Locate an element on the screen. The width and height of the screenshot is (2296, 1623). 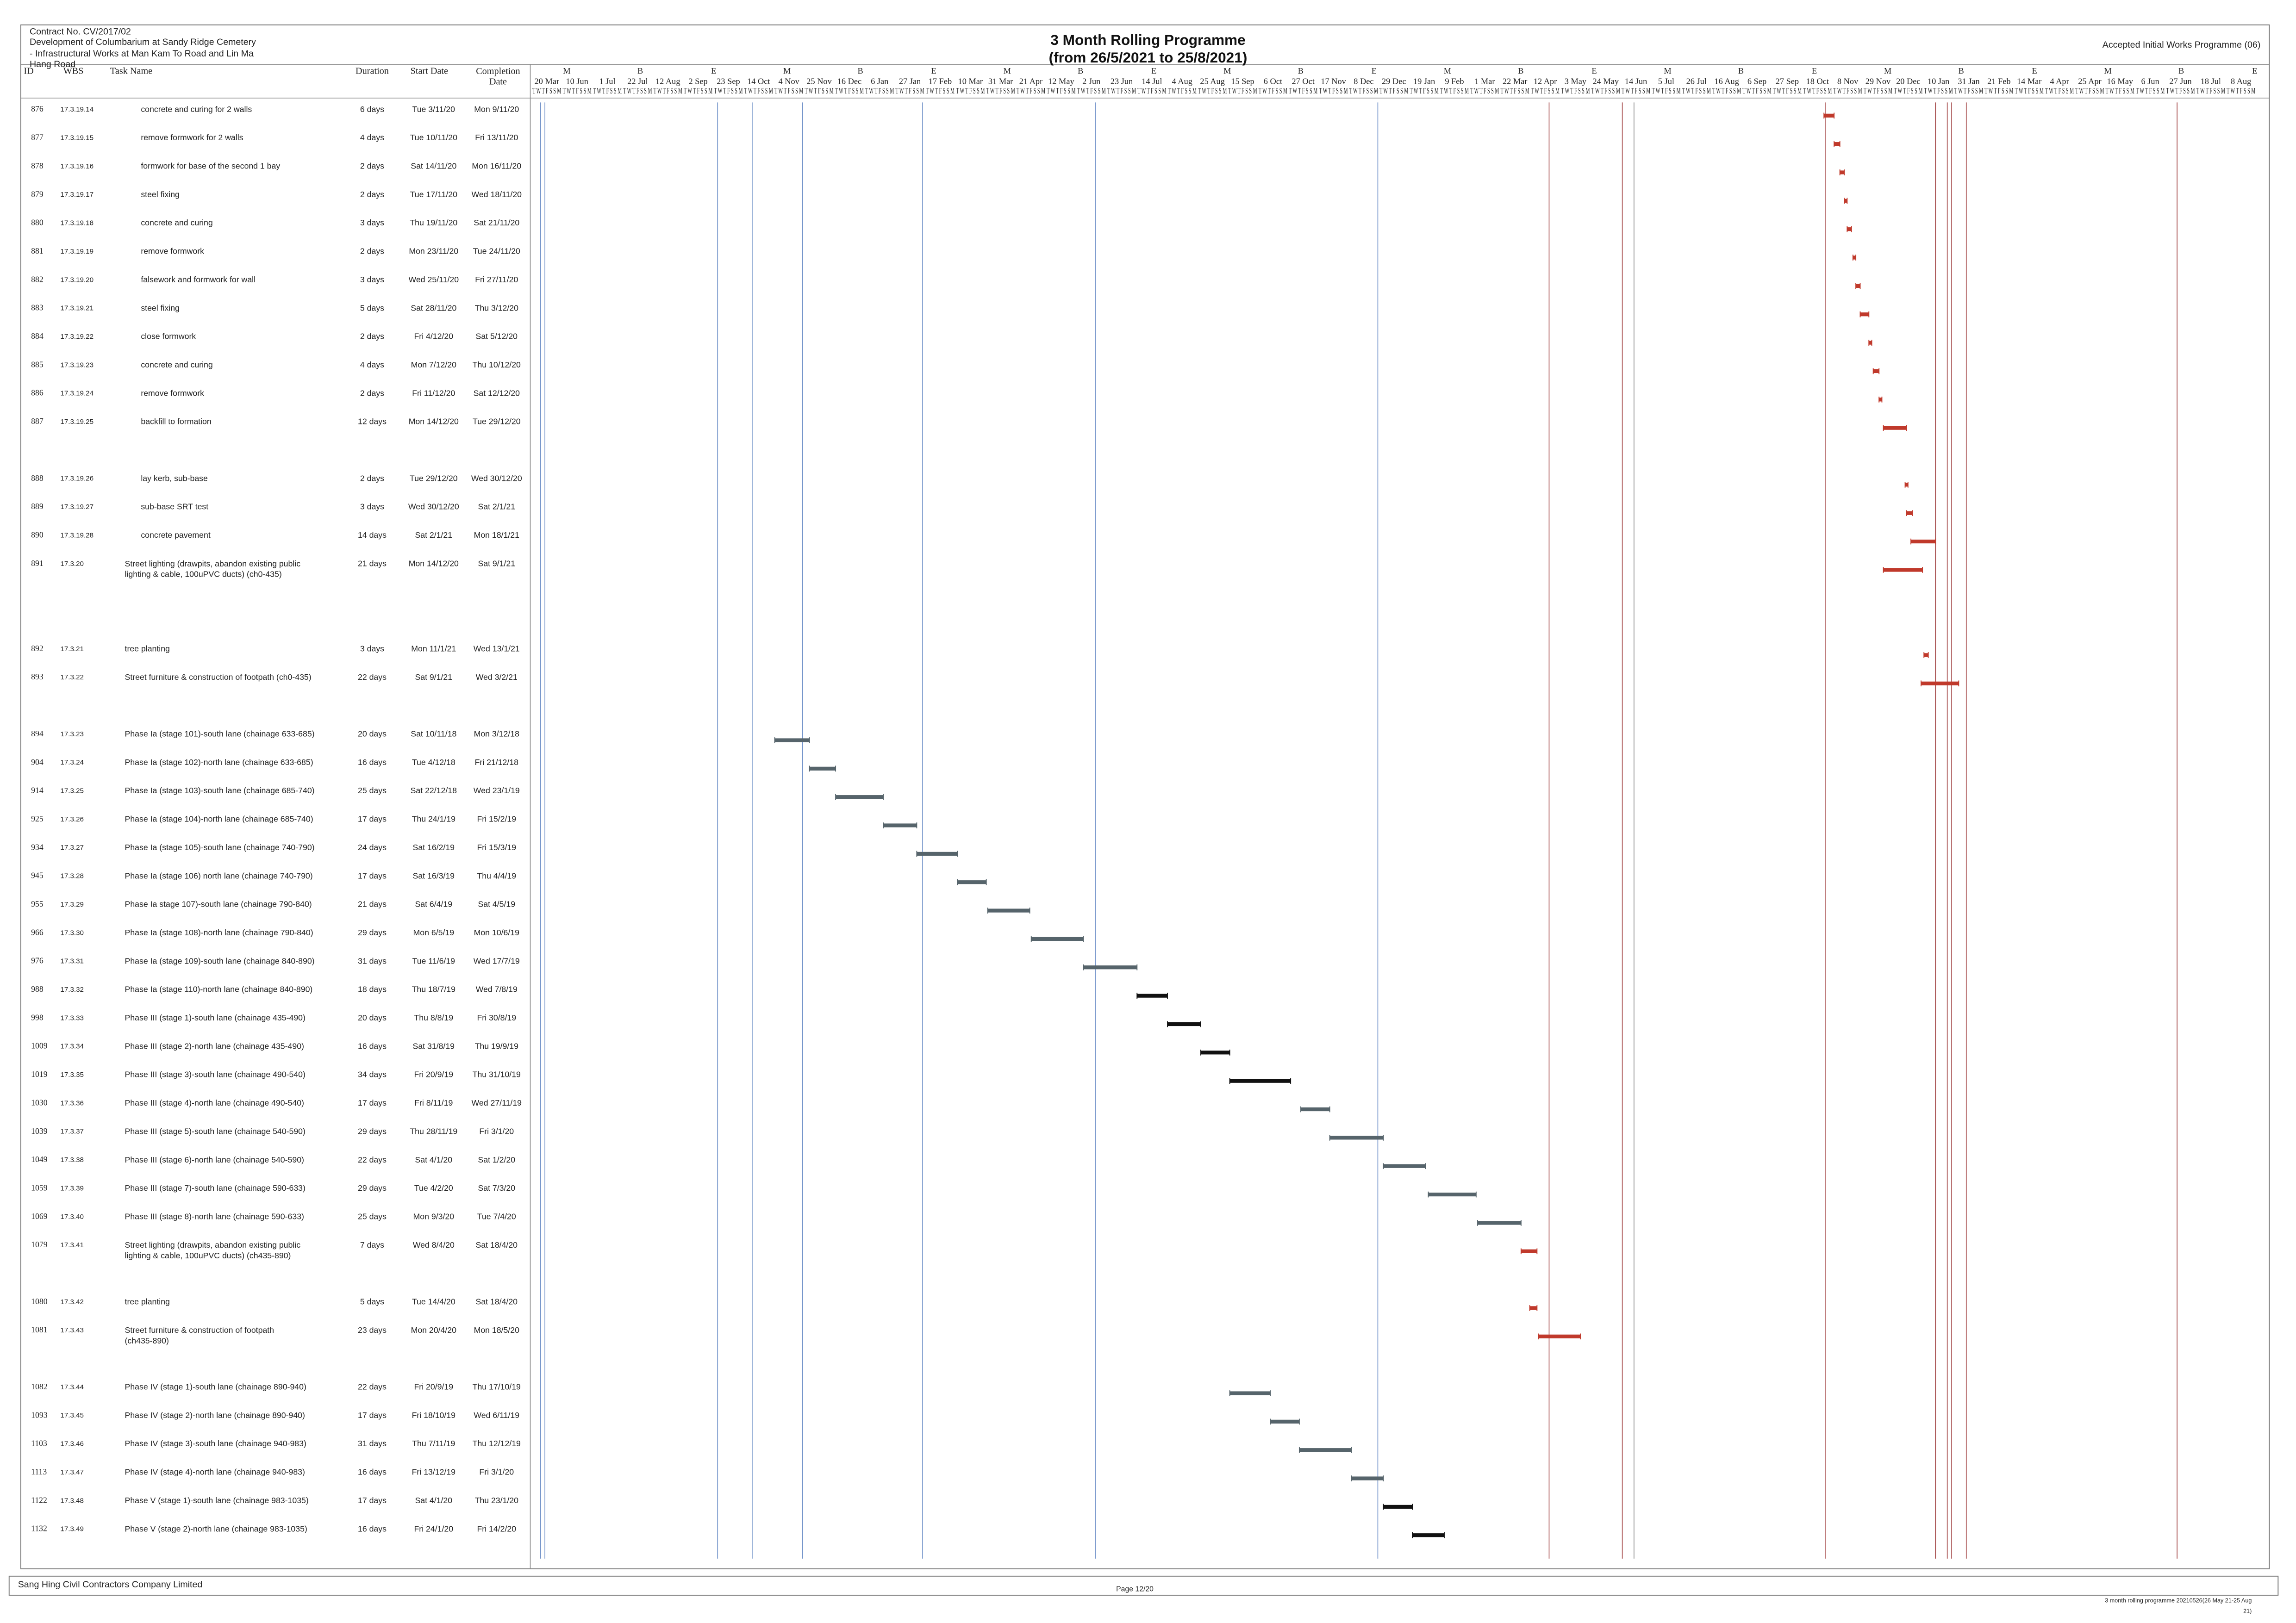
task-id: 880 is located at coordinates (37, 222).